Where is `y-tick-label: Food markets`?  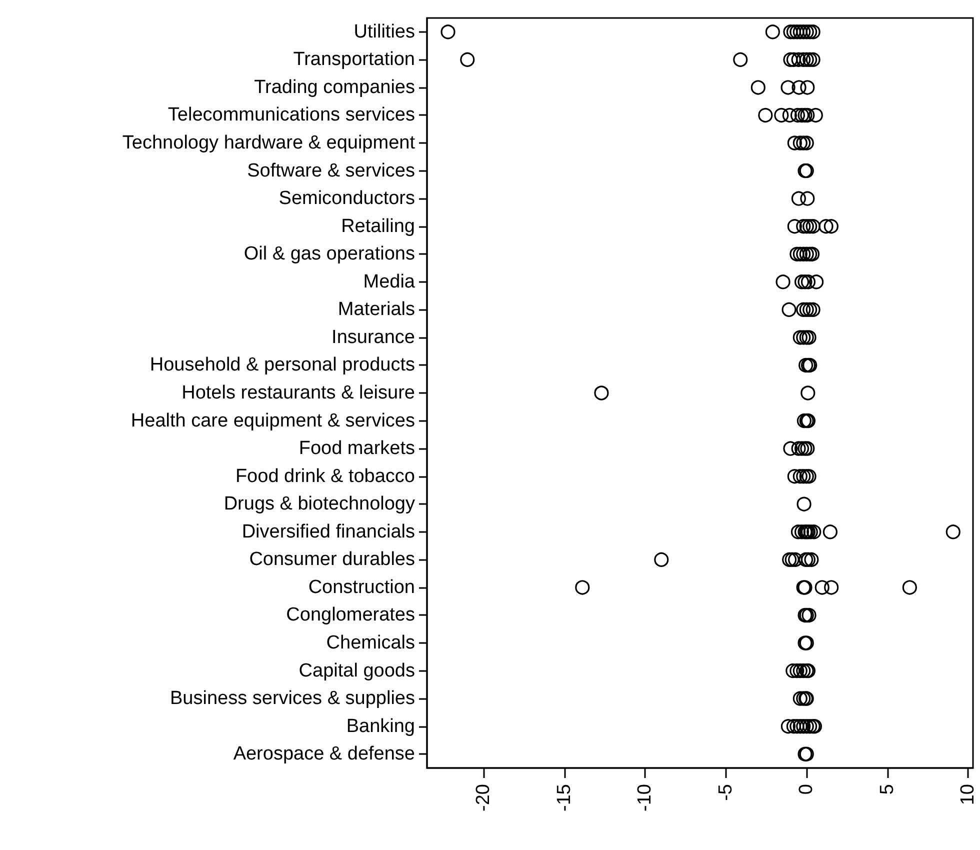
y-tick-label: Food markets is located at coordinates (356, 449).